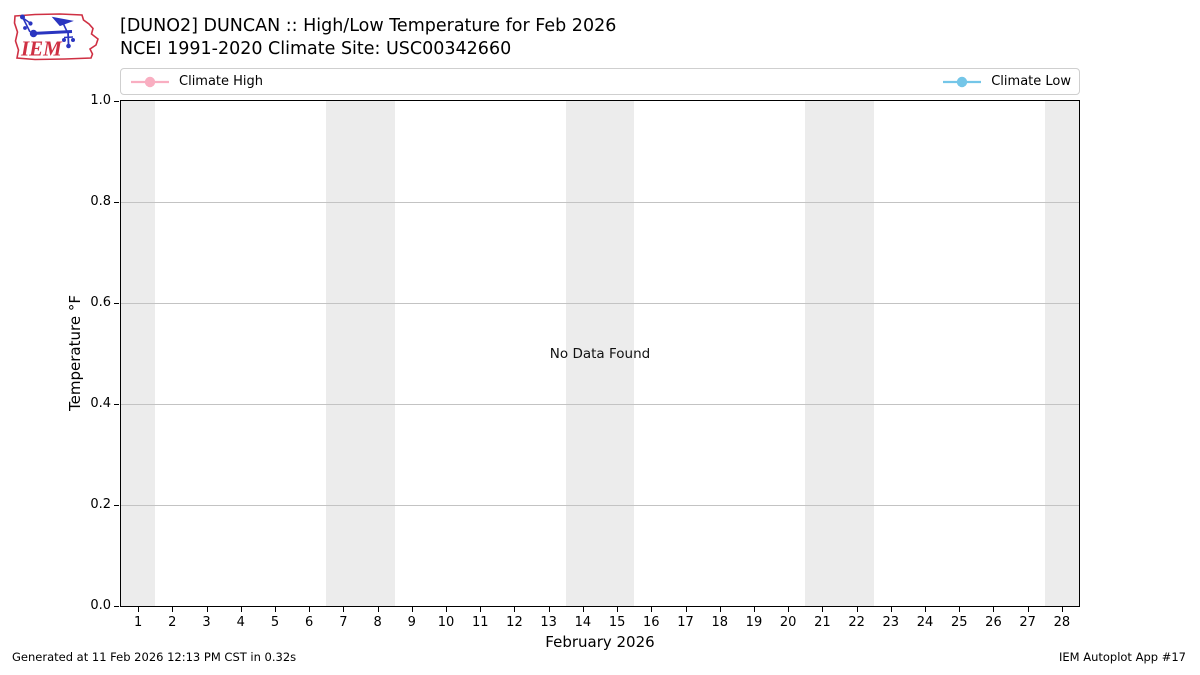 The height and width of the screenshot is (675, 1200). I want to click on y-tick-label: 0.2, so click(100, 505).